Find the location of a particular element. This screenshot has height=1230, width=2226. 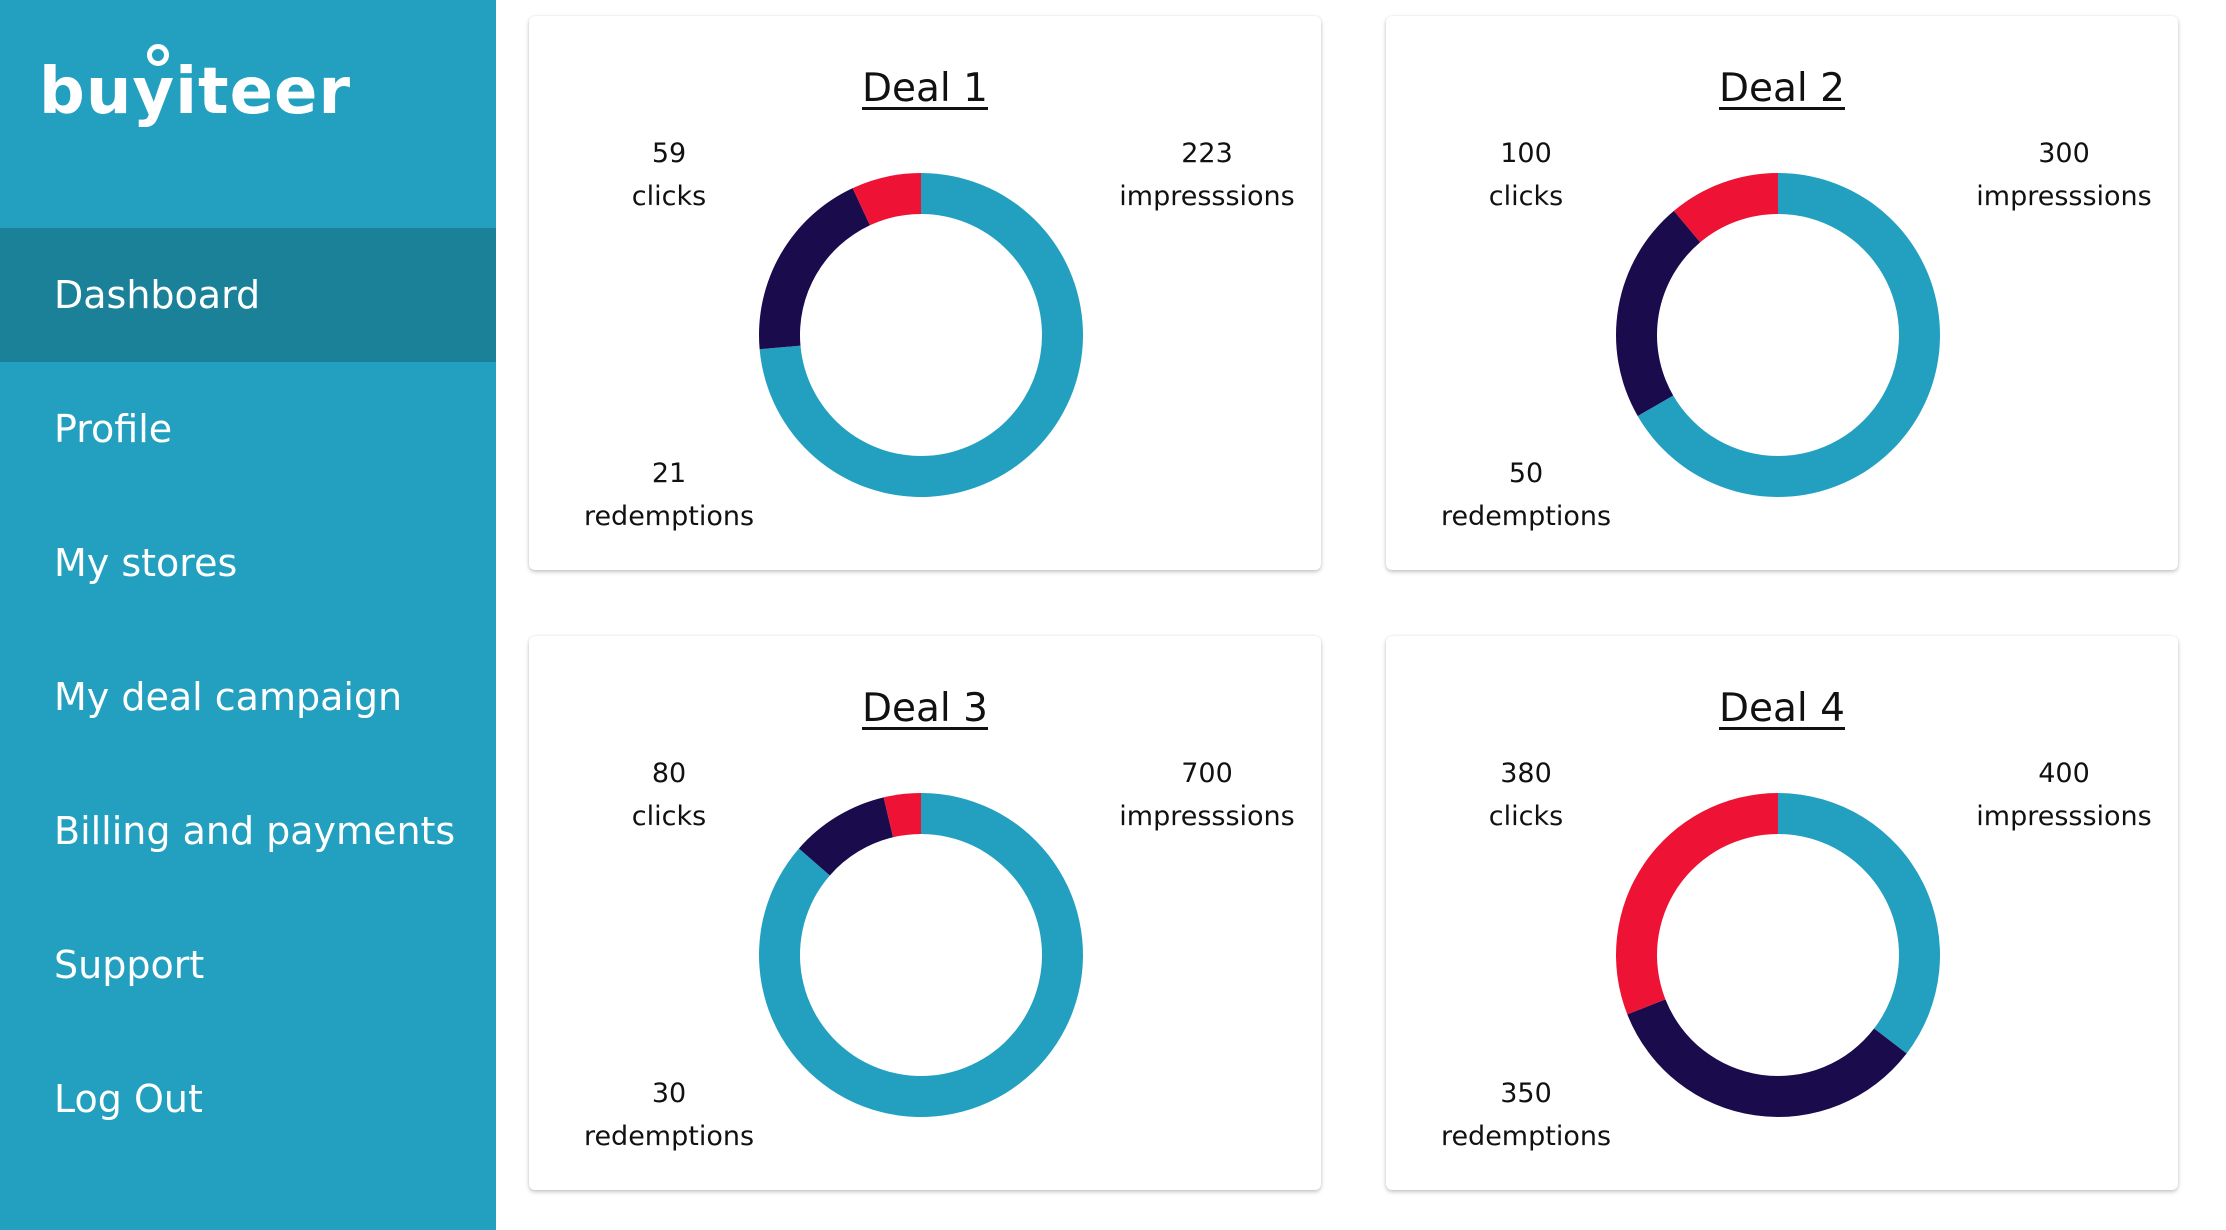

sidebar-item-label: My deal campaign is located at coordinates (228, 697).